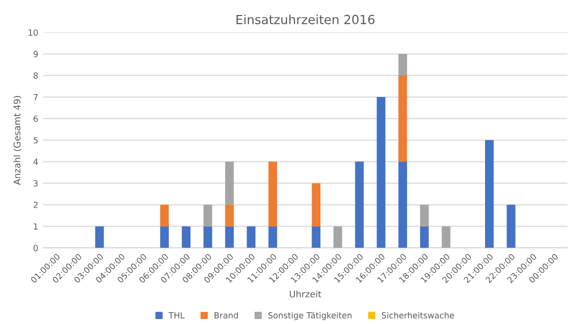 The image size is (576, 324). What do you see at coordinates (36, 75) in the screenshot?
I see `y-tick-label: 8` at bounding box center [36, 75].